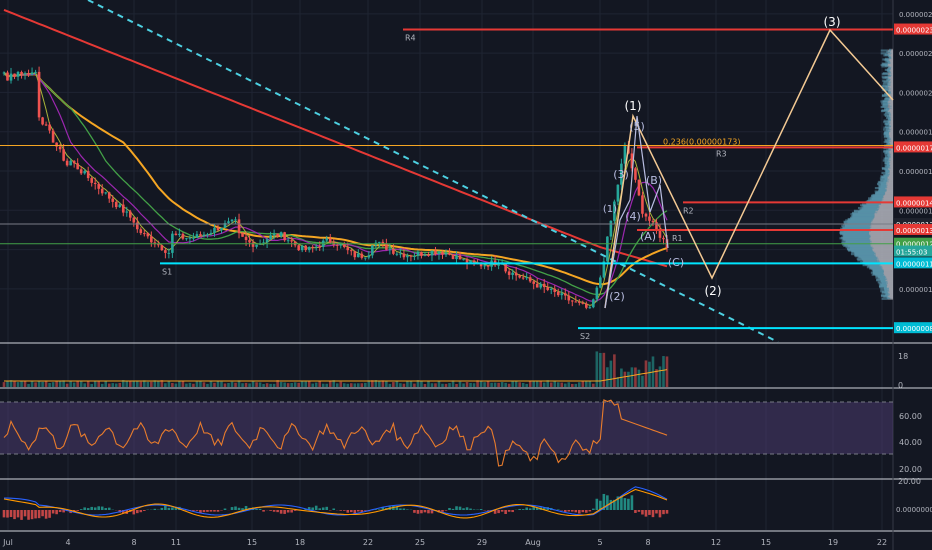 This screenshot has height=550, width=932. What do you see at coordinates (336, 375) in the screenshot?
I see `volume-ma` at bounding box center [336, 375].